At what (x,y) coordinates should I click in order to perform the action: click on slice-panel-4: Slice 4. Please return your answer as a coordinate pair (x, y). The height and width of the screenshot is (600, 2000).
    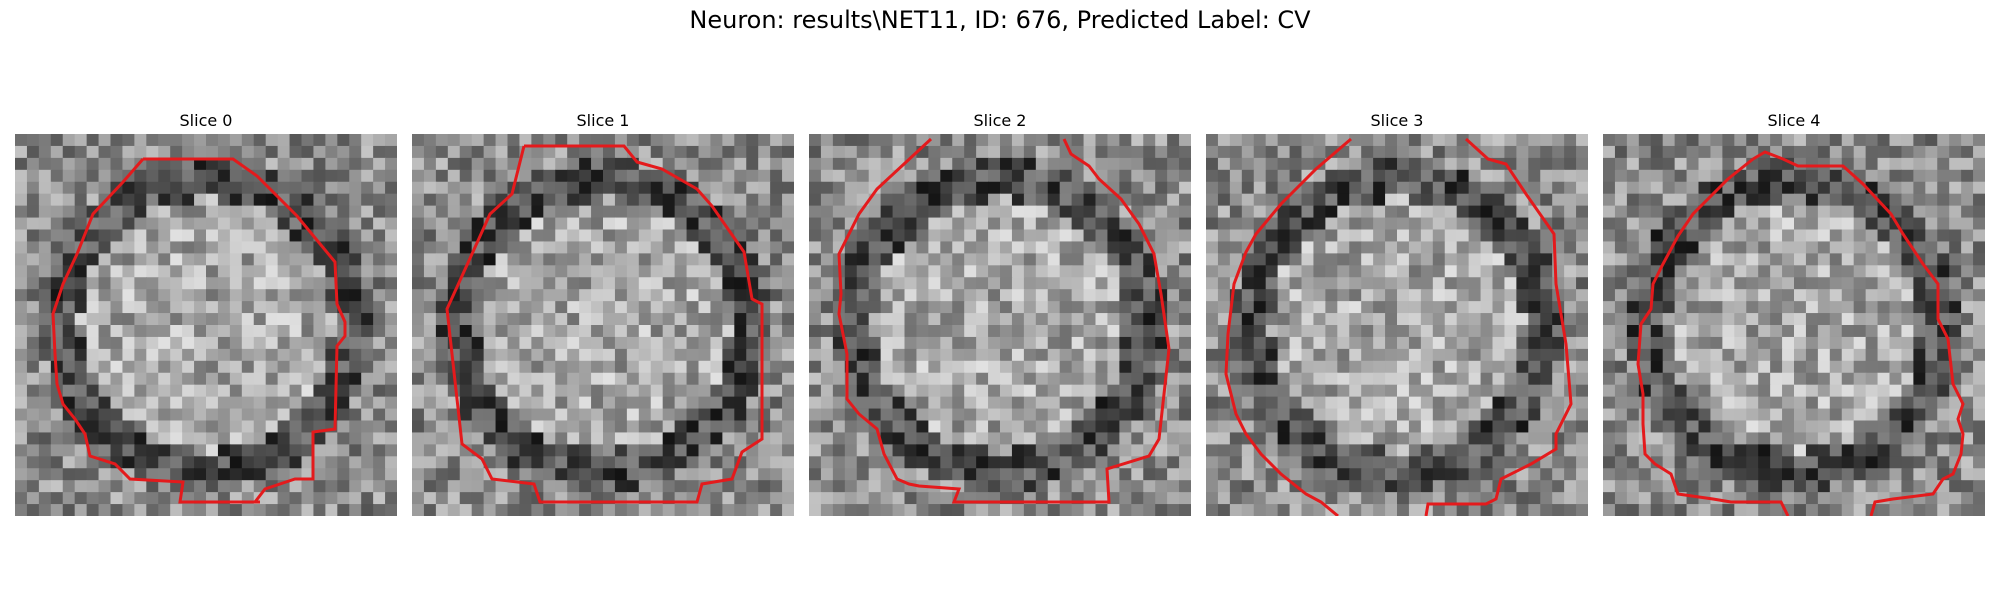
    Looking at the image, I should click on (1794, 312).